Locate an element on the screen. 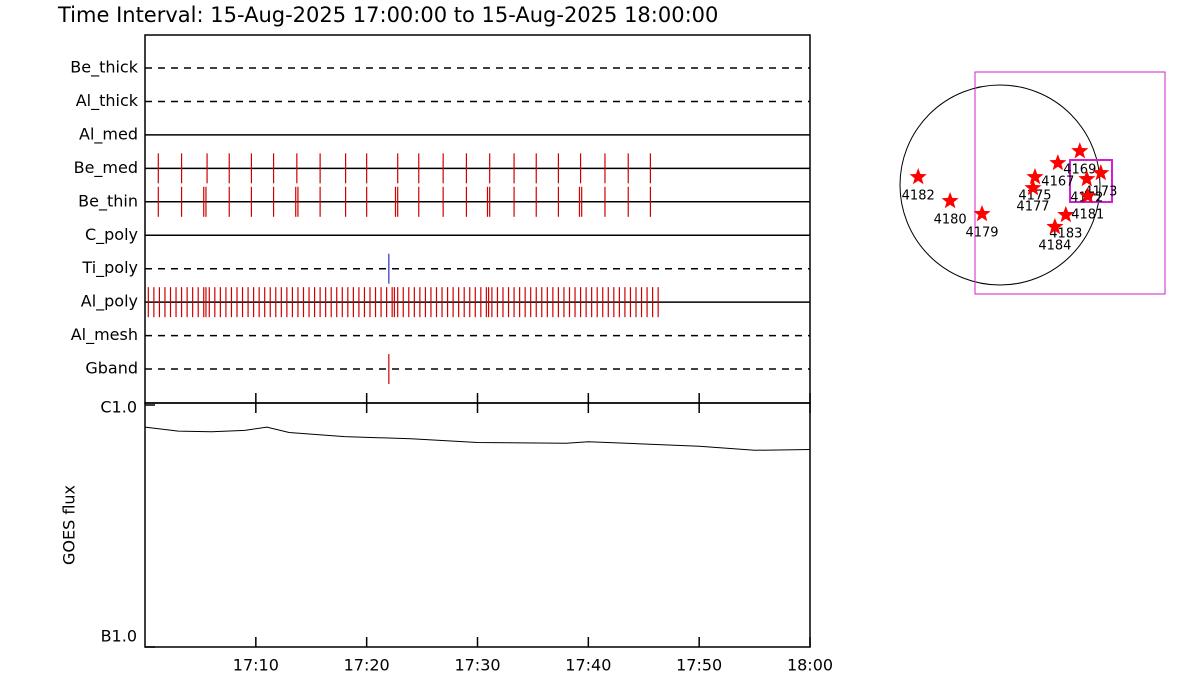 This screenshot has width=1200, height=700. x-tick-label: 18:00 is located at coordinates (810, 665).